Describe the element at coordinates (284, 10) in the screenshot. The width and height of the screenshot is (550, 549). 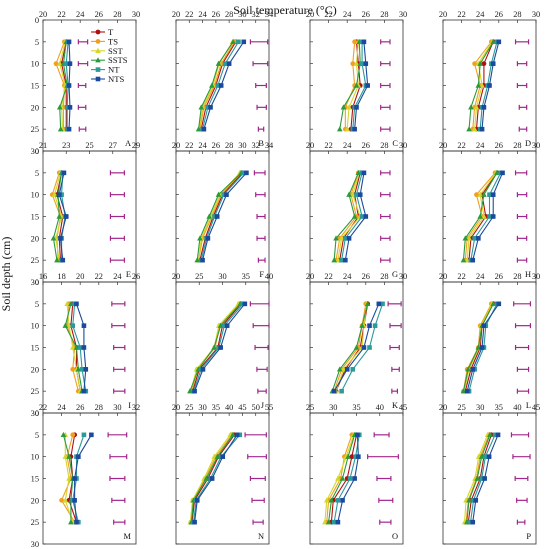
I see `figure-x-axis-title: Soil temperature (°C)` at that location.